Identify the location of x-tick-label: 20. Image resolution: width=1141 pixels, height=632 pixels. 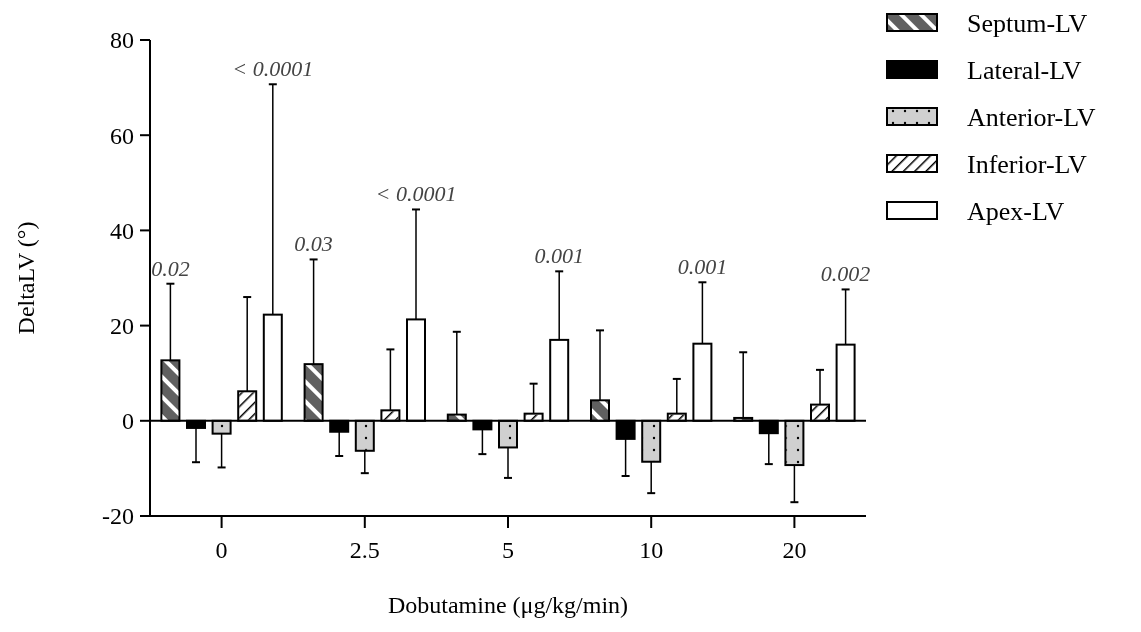
(794, 550).